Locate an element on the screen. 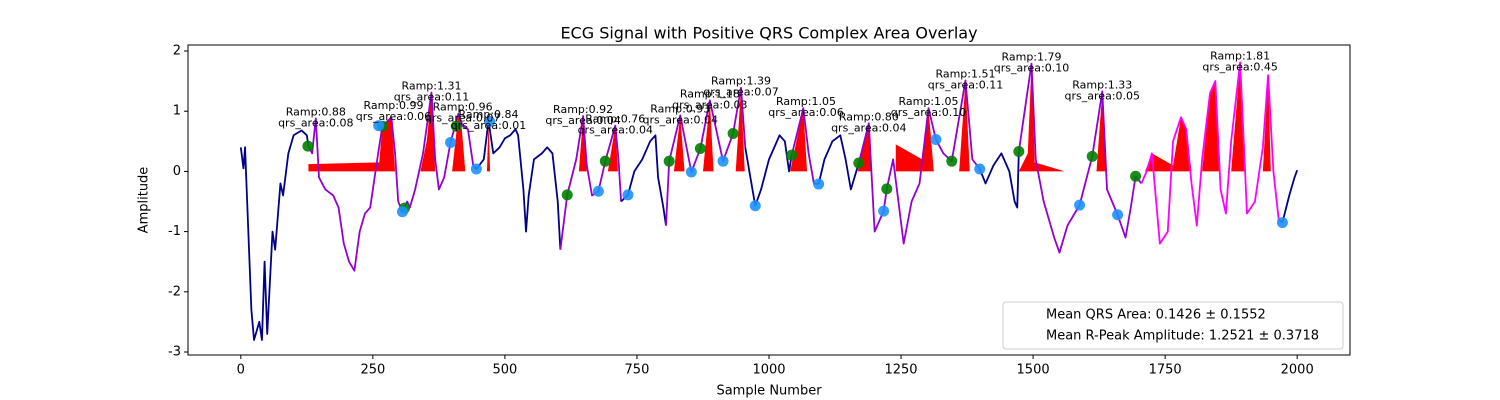  annotation: Ramp:1.51 is located at coordinates (965, 74).